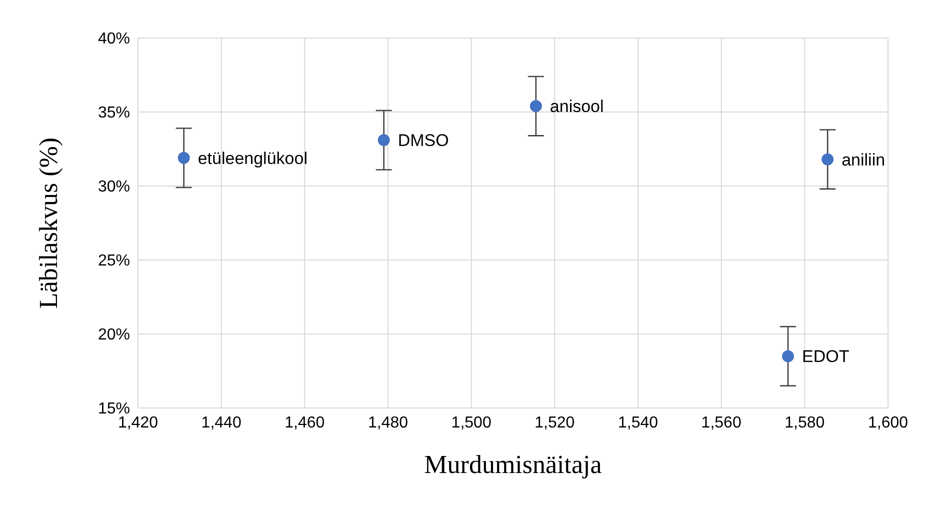 Image resolution: width=926 pixels, height=506 pixels. Describe the element at coordinates (114, 335) in the screenshot. I see `y-tick-label: 20%` at that location.